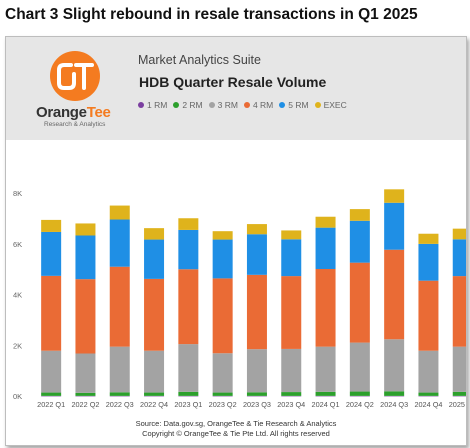  What do you see at coordinates (192, 105) in the screenshot?
I see `legend-label: 2 RM` at bounding box center [192, 105].